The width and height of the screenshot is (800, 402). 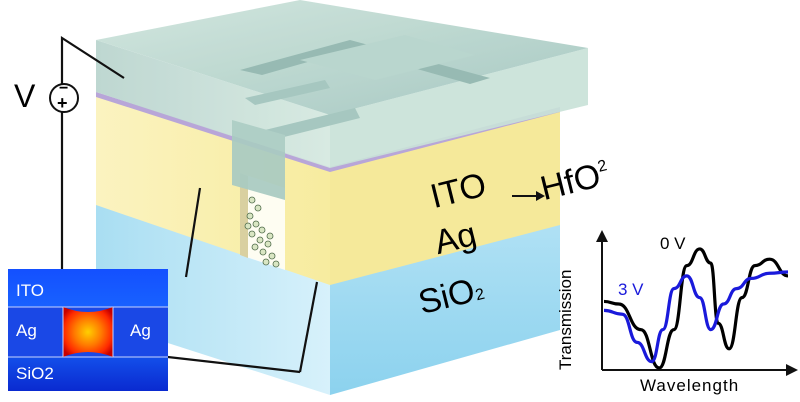 I want to click on series-label-0v: 0 V, so click(x=673, y=243).